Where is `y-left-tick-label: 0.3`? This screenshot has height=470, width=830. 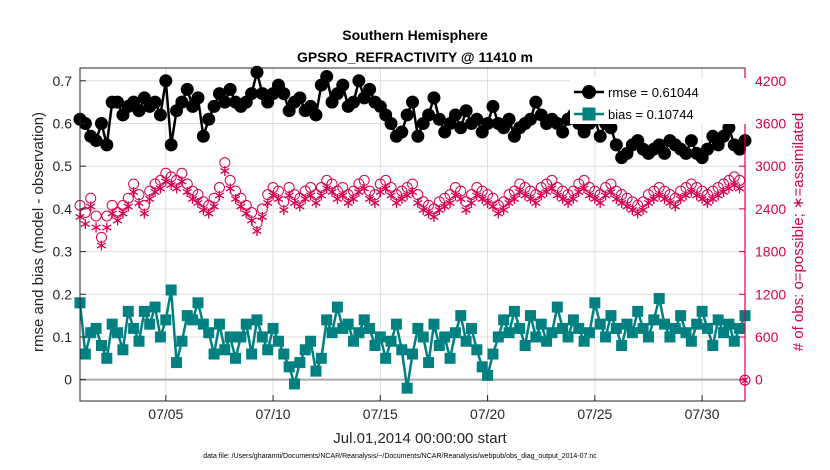
y-left-tick-label: 0.3 is located at coordinates (63, 252).